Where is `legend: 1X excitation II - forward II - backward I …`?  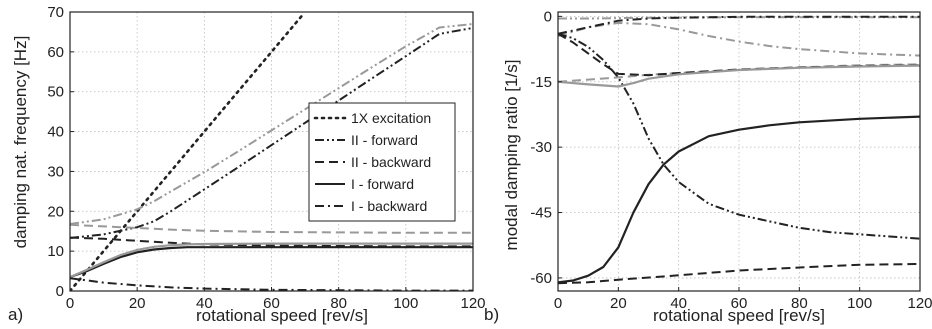
legend: 1X excitation II - forward II - backward I … is located at coordinates (382, 162).